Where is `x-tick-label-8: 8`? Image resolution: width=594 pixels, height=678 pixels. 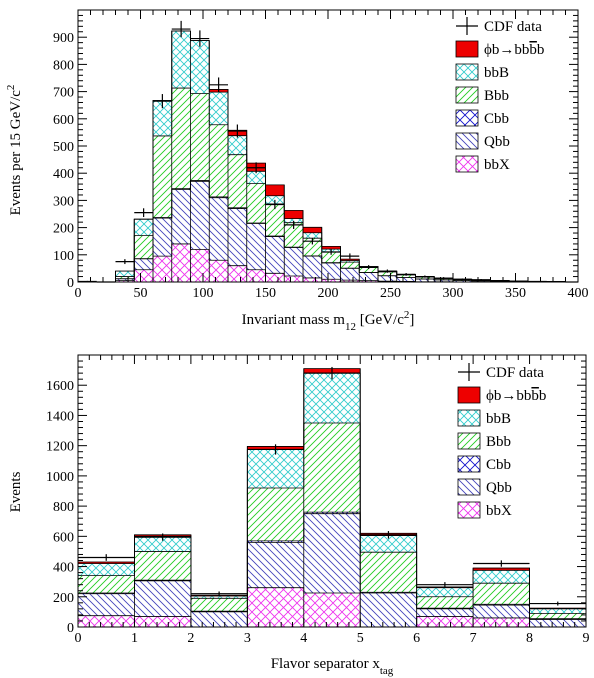
x-tick-label-8: 8 is located at coordinates (529, 638).